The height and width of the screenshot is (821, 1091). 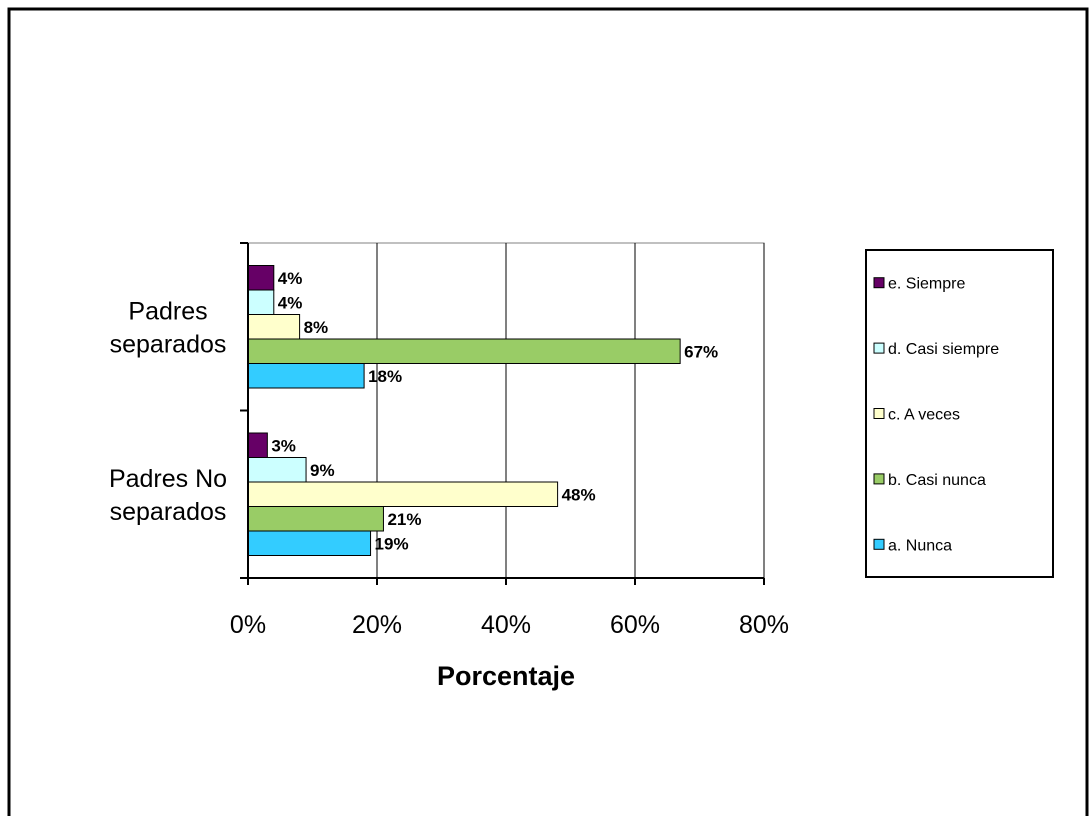 What do you see at coordinates (392, 543) in the screenshot?
I see `data-label: 19%` at bounding box center [392, 543].